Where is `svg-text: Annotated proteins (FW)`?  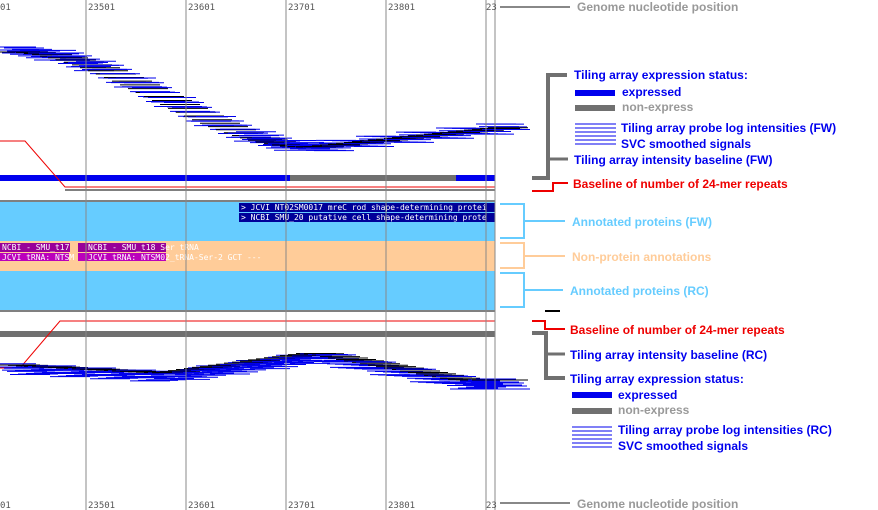 svg-text: Annotated proteins (FW) is located at coordinates (642, 222).